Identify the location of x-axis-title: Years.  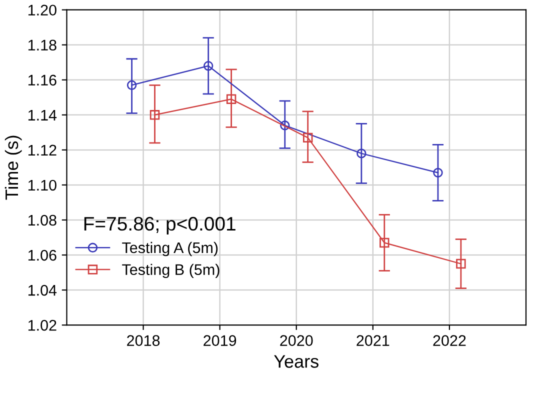
(296, 361).